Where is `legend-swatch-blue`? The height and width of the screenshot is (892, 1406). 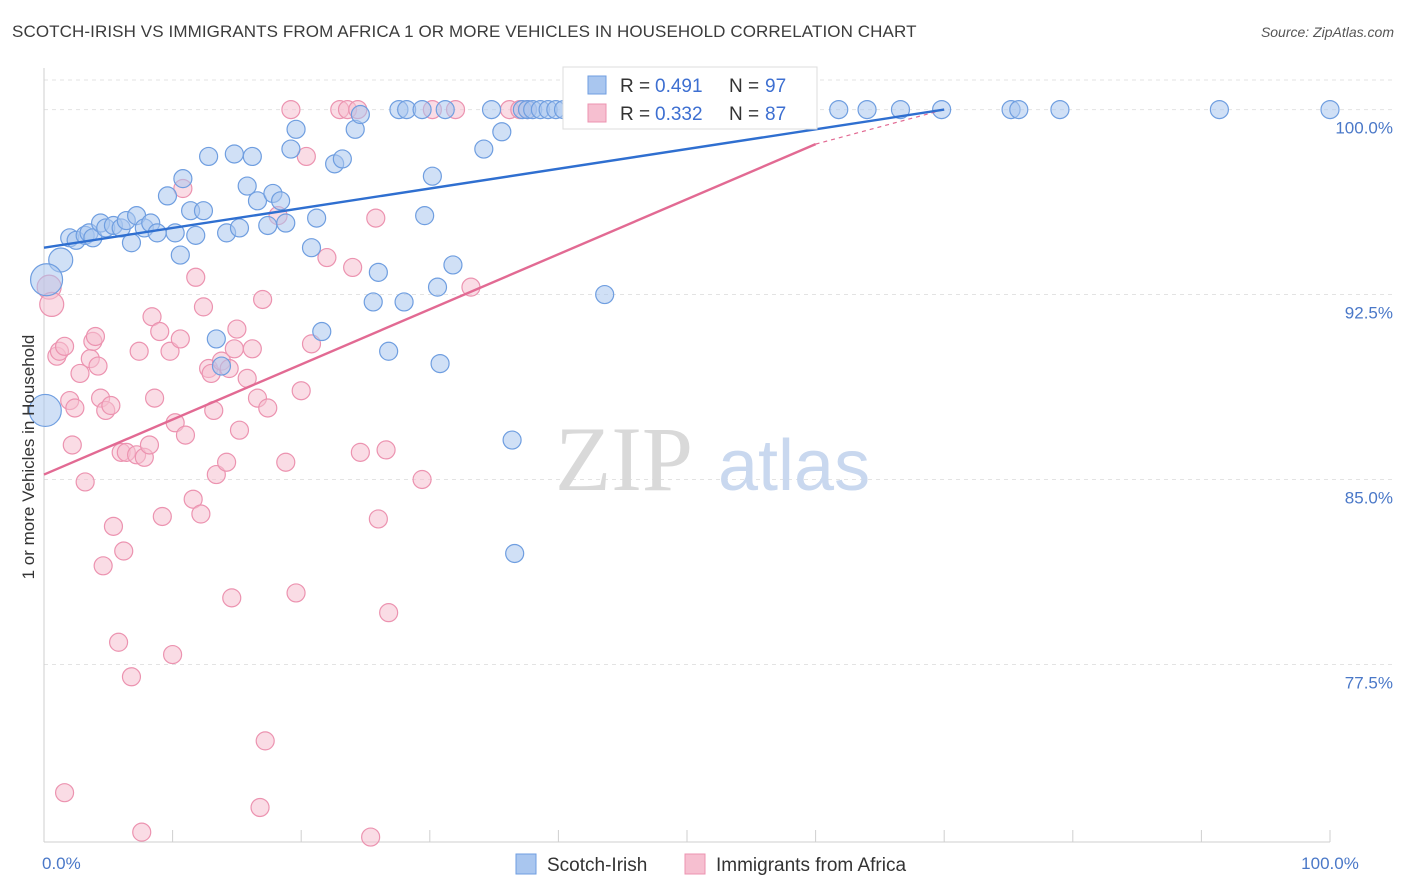
legend-swatch-blue is located at coordinates (597, 85).